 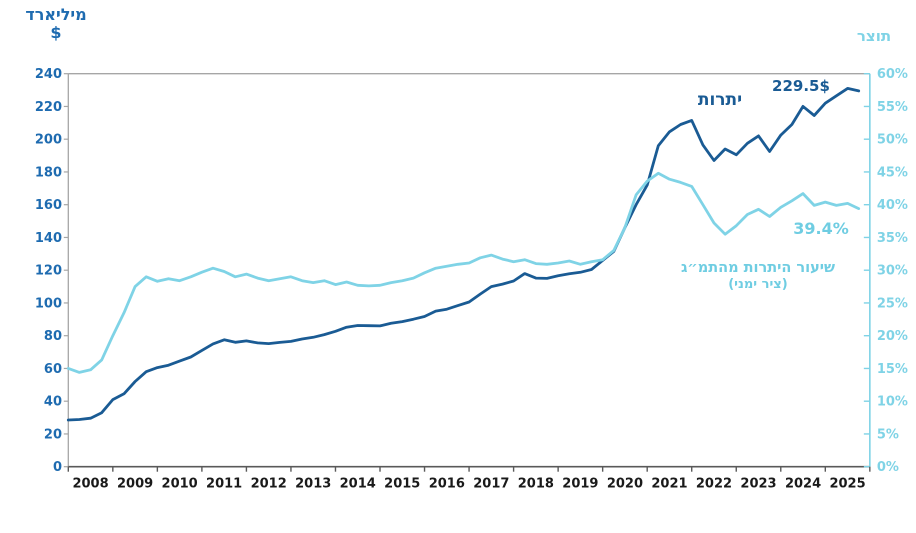 I want to click on x-axis-year-label: 2021, so click(x=669, y=484).